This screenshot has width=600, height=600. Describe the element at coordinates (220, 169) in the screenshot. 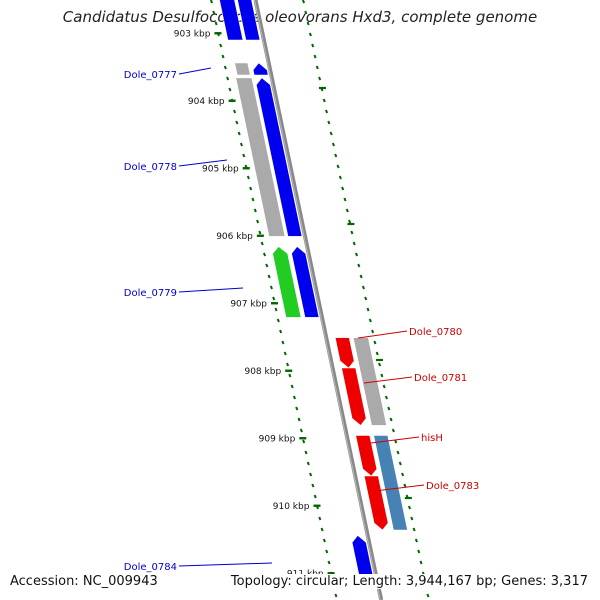

I see `scale-tick-label: 905 kbp` at that location.